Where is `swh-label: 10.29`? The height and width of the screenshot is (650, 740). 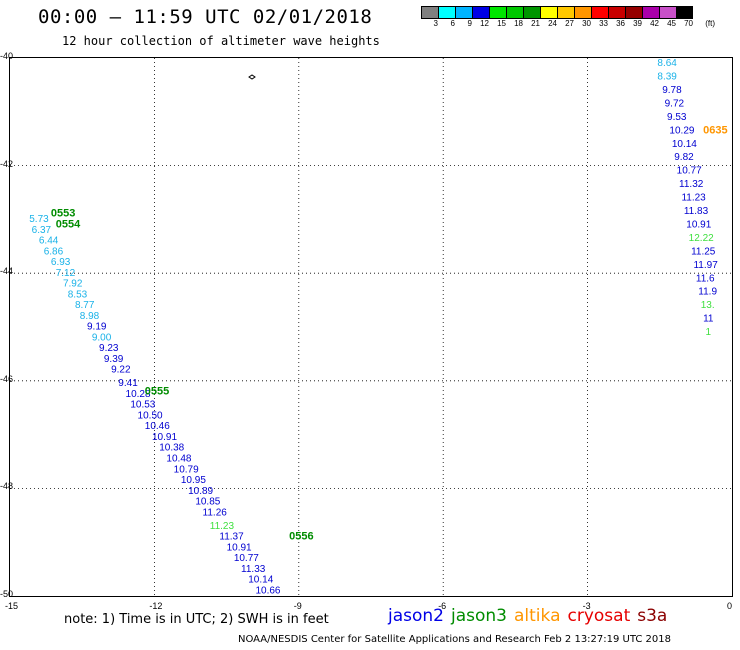
swh-label: 10.29 is located at coordinates (681, 130).